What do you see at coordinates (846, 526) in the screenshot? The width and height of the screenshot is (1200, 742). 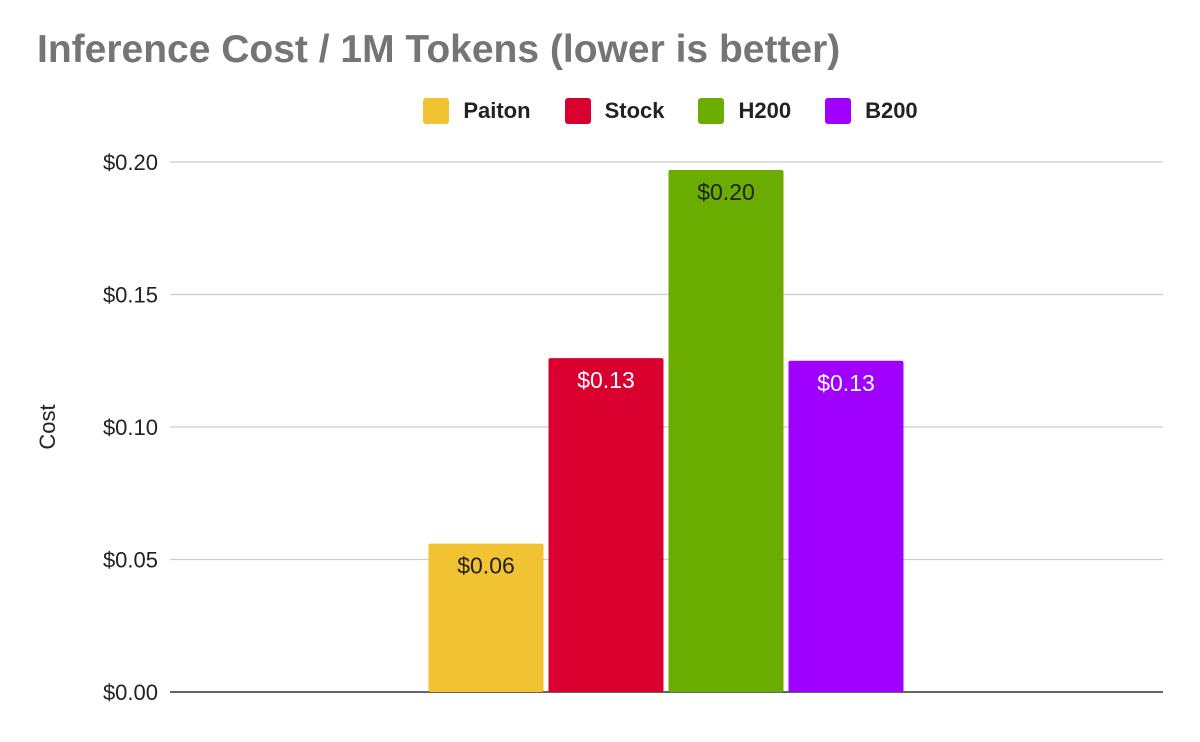 I see `bar-b200` at bounding box center [846, 526].